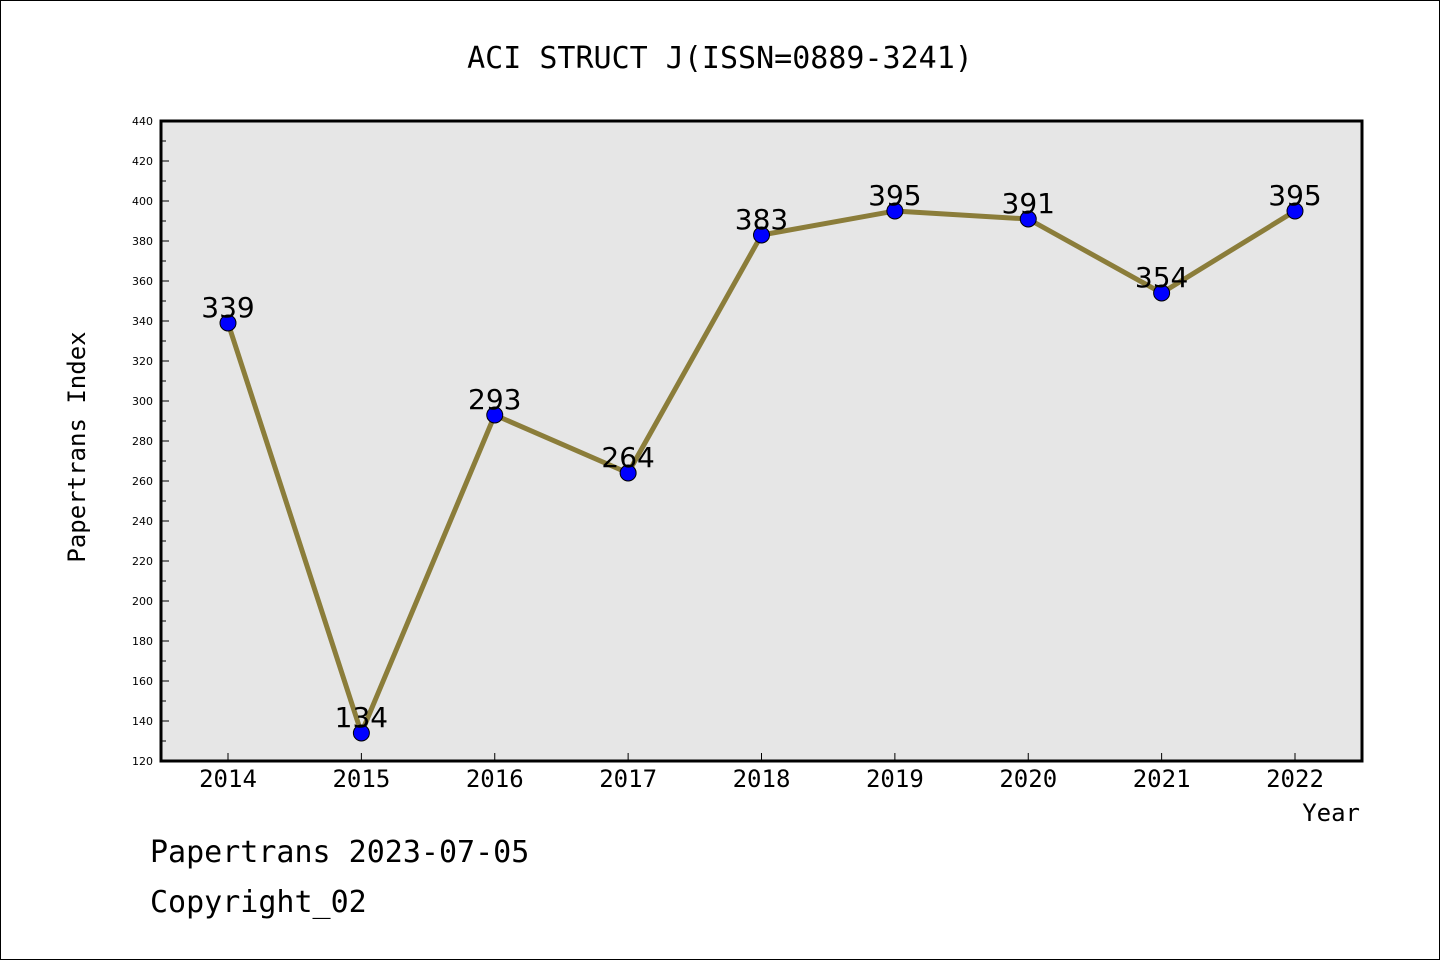 Image resolution: width=1440 pixels, height=960 pixels. I want to click on data-label: 264, so click(627, 457).